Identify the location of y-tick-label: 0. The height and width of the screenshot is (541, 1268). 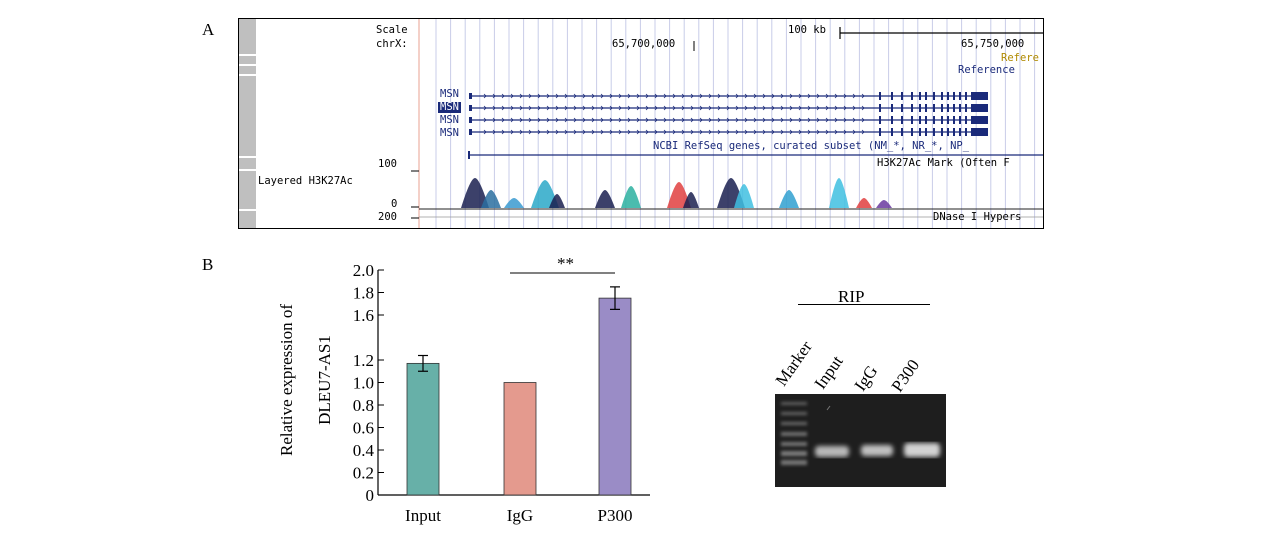
(370, 495).